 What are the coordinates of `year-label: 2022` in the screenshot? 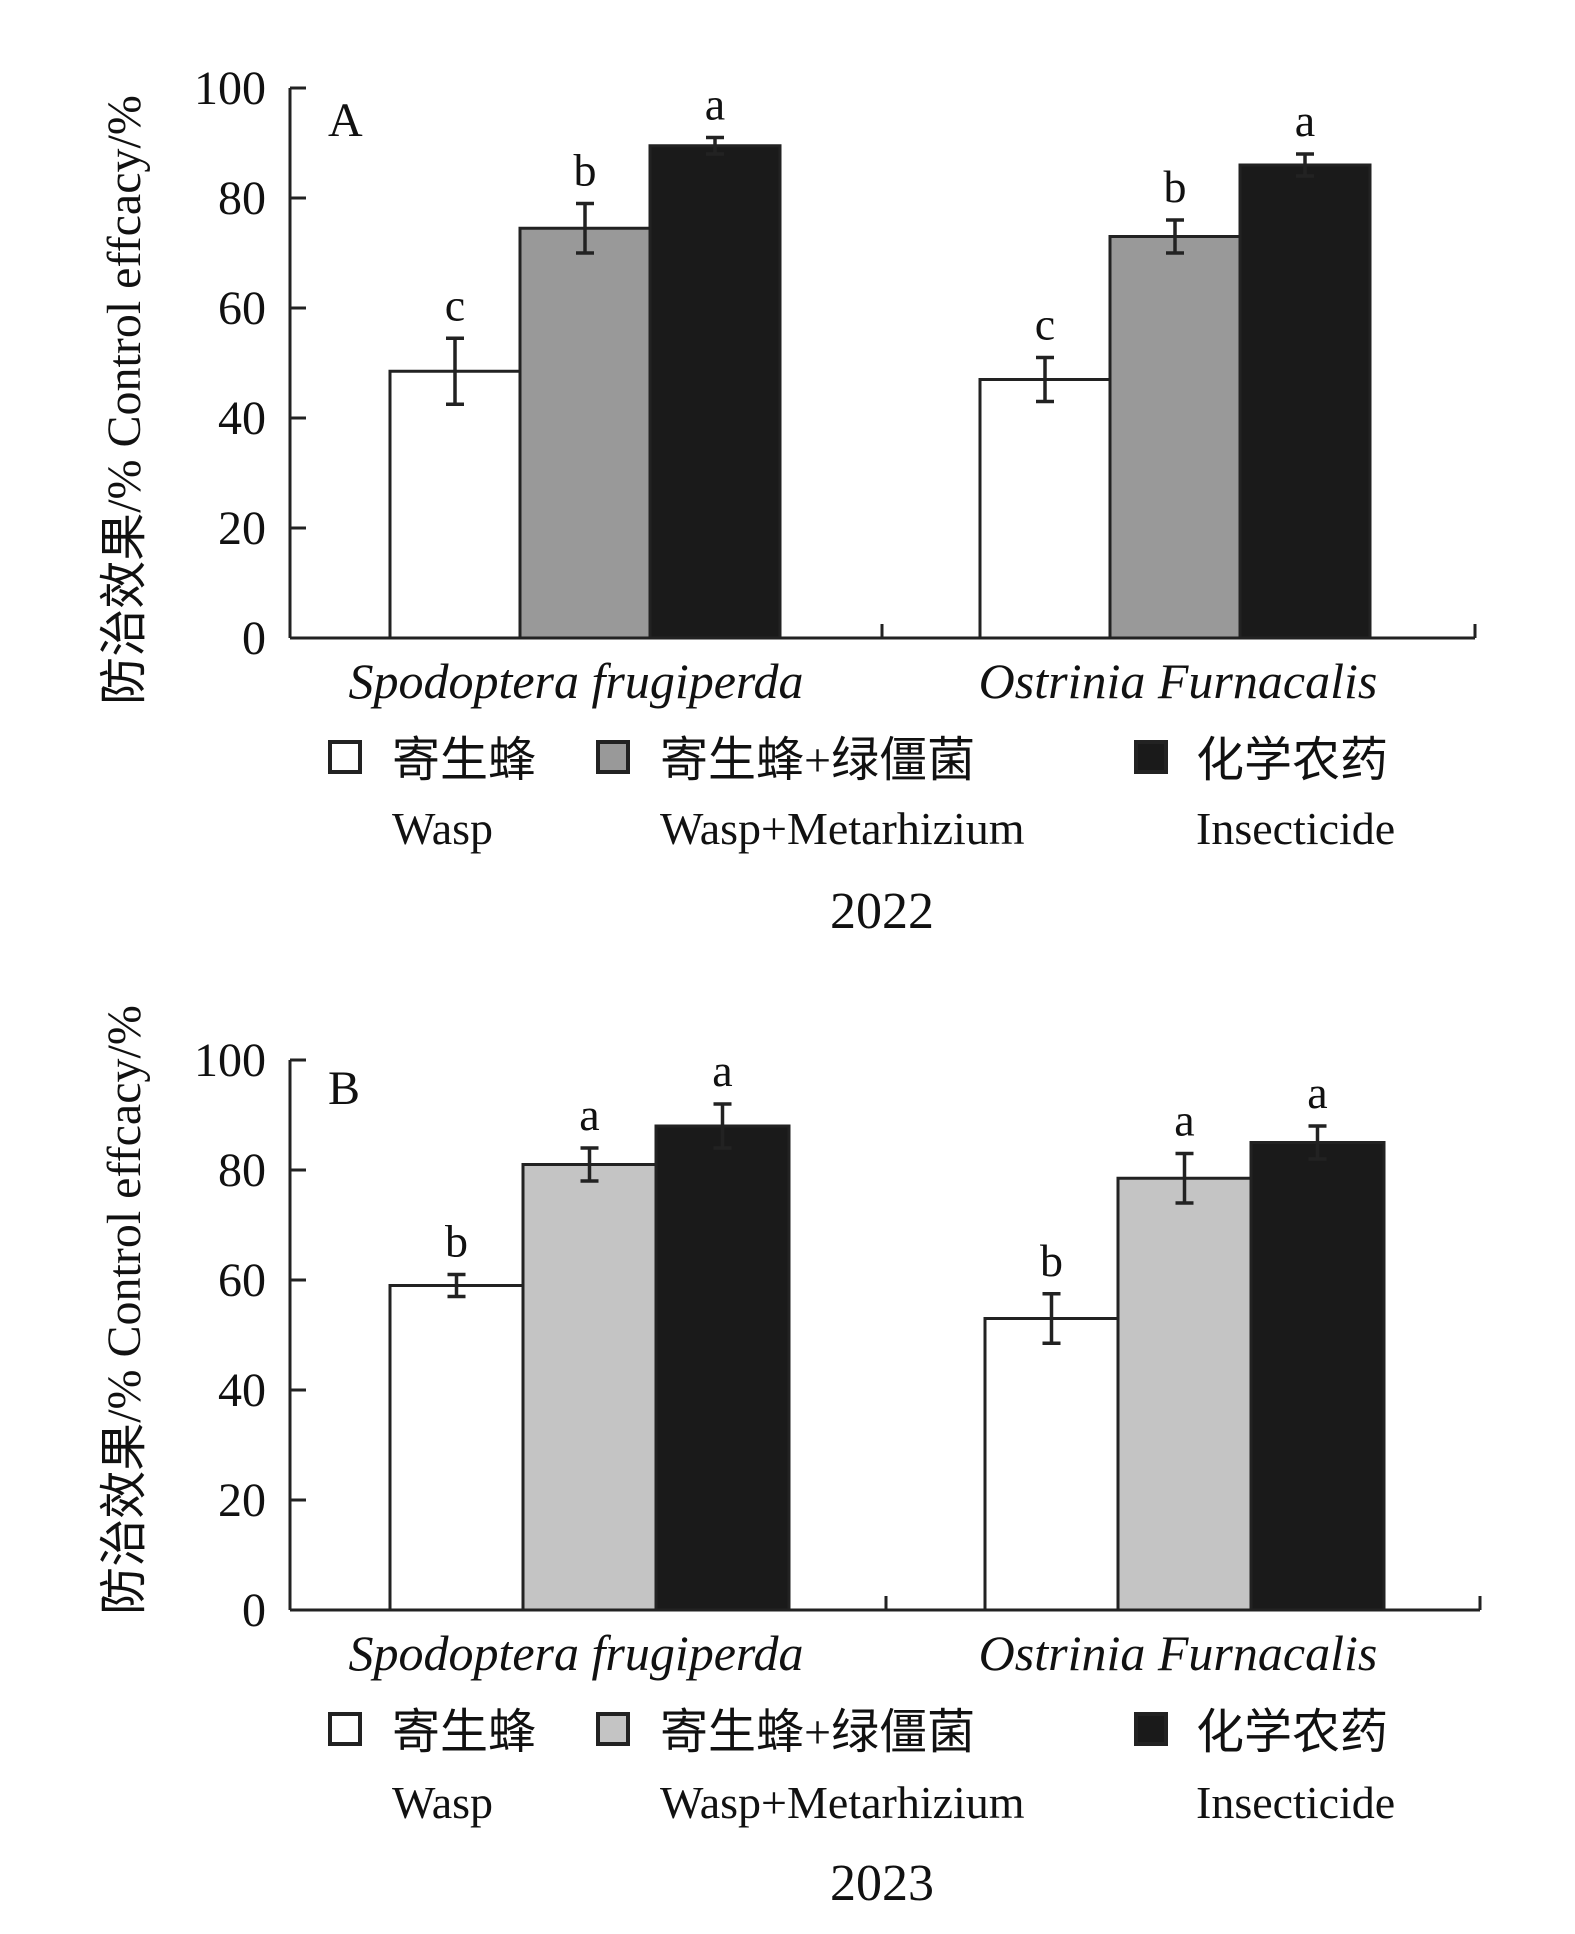 It's located at (882, 911).